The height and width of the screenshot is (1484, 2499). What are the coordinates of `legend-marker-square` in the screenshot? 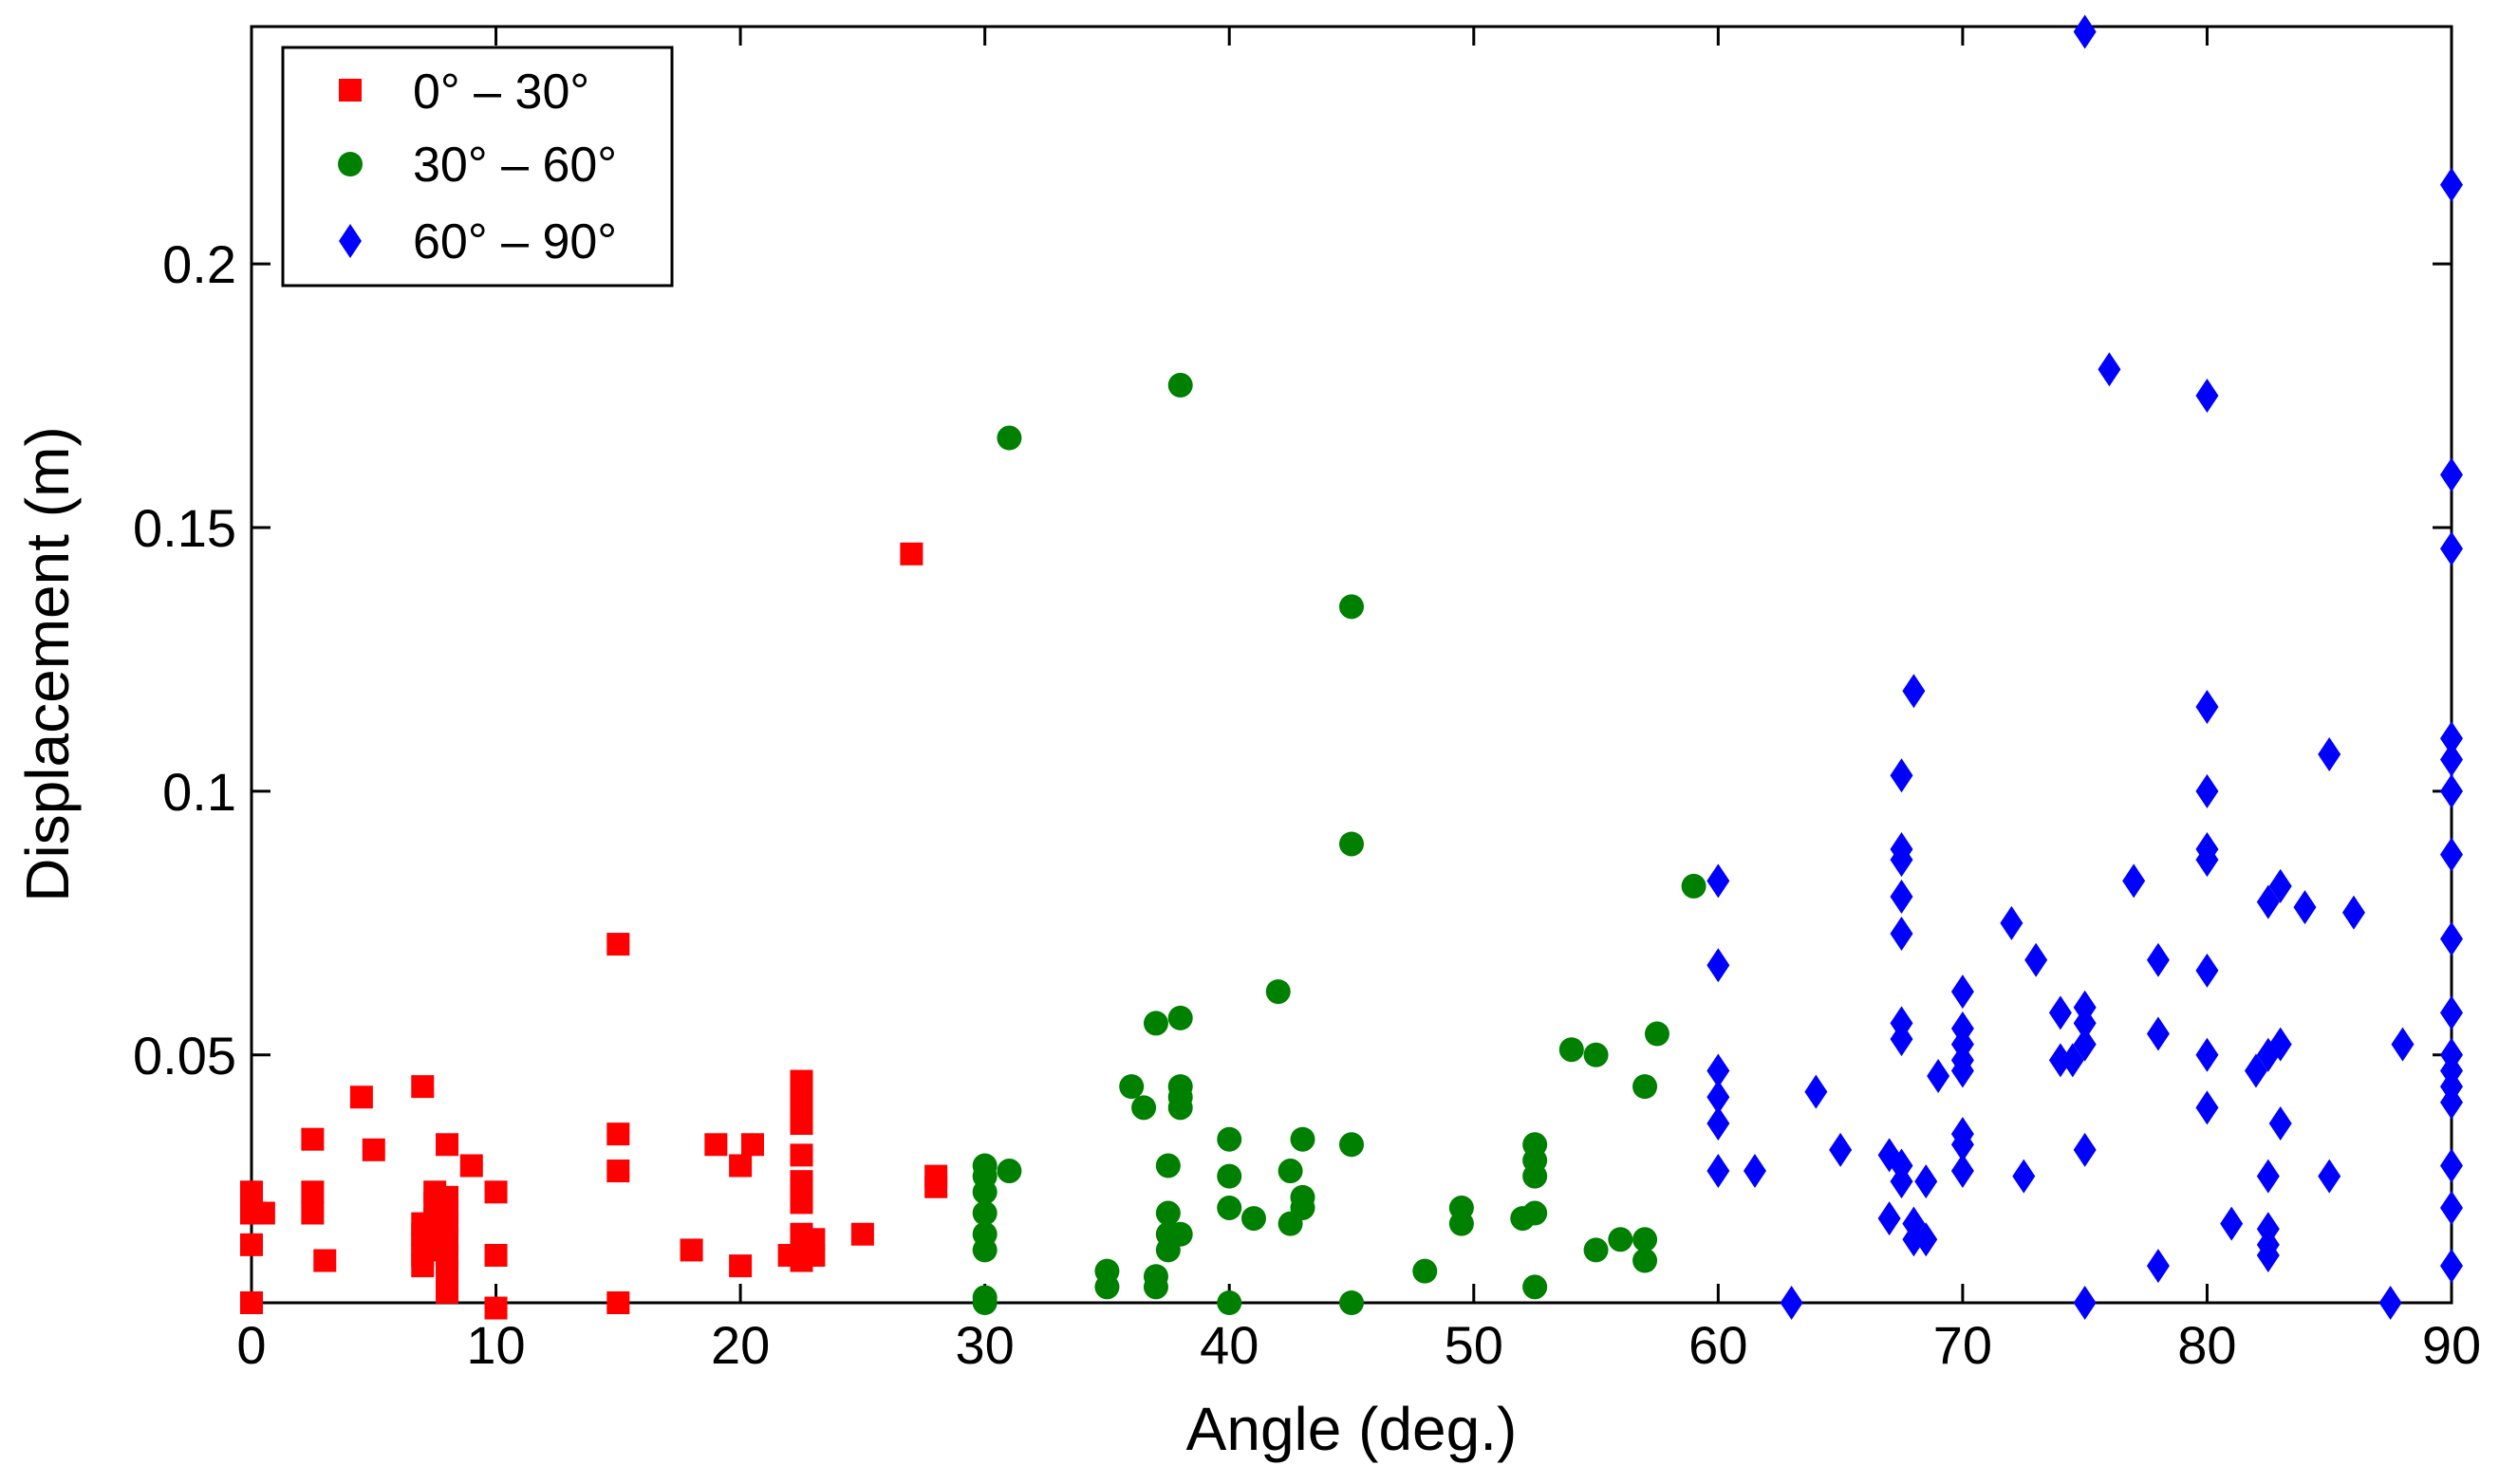 It's located at (350, 90).